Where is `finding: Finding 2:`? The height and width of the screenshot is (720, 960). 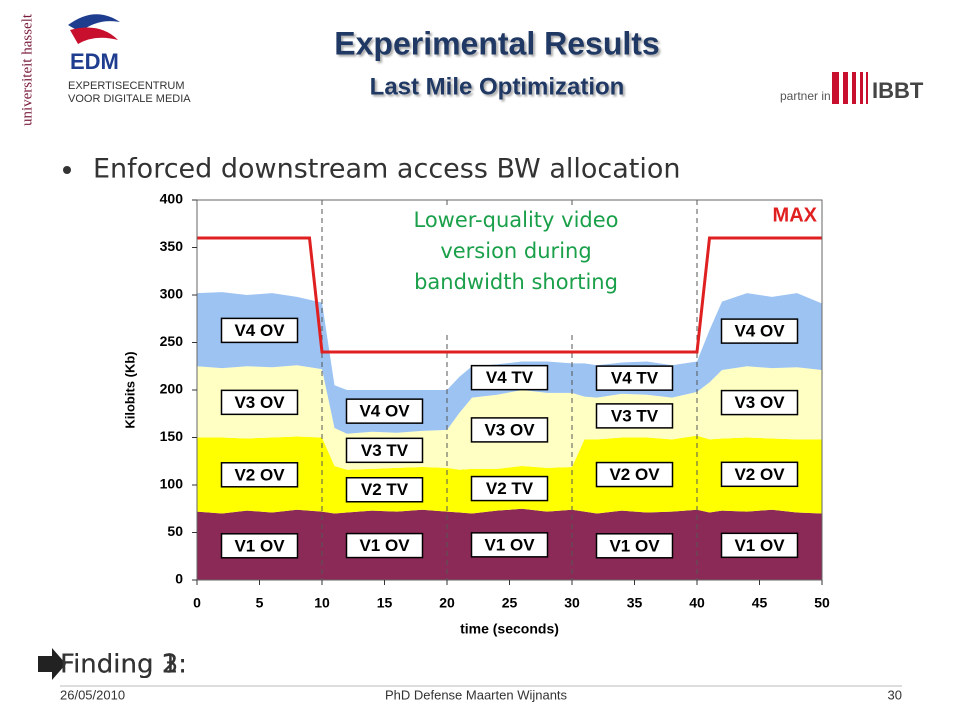 finding: Finding 2: is located at coordinates (123, 665).